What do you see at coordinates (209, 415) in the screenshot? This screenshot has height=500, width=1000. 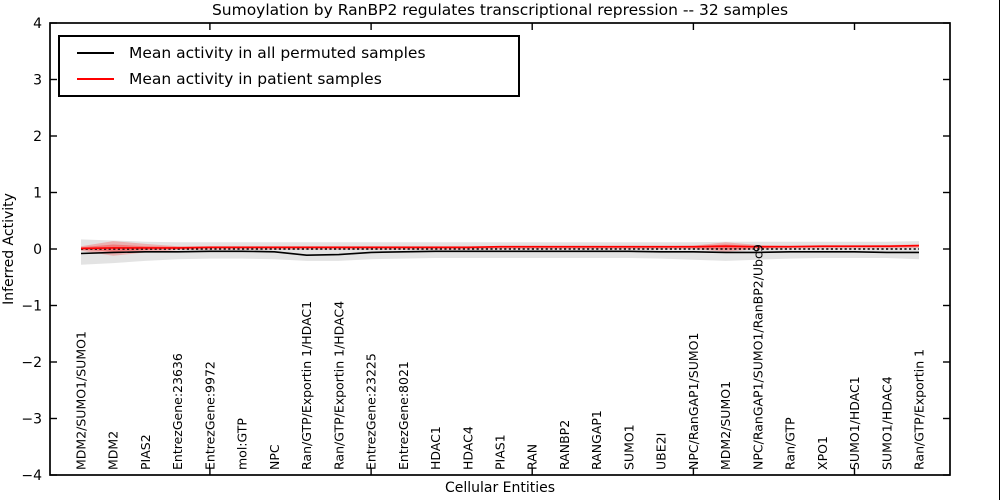 I see `x-category-label: EntrezGene:9972` at bounding box center [209, 415].